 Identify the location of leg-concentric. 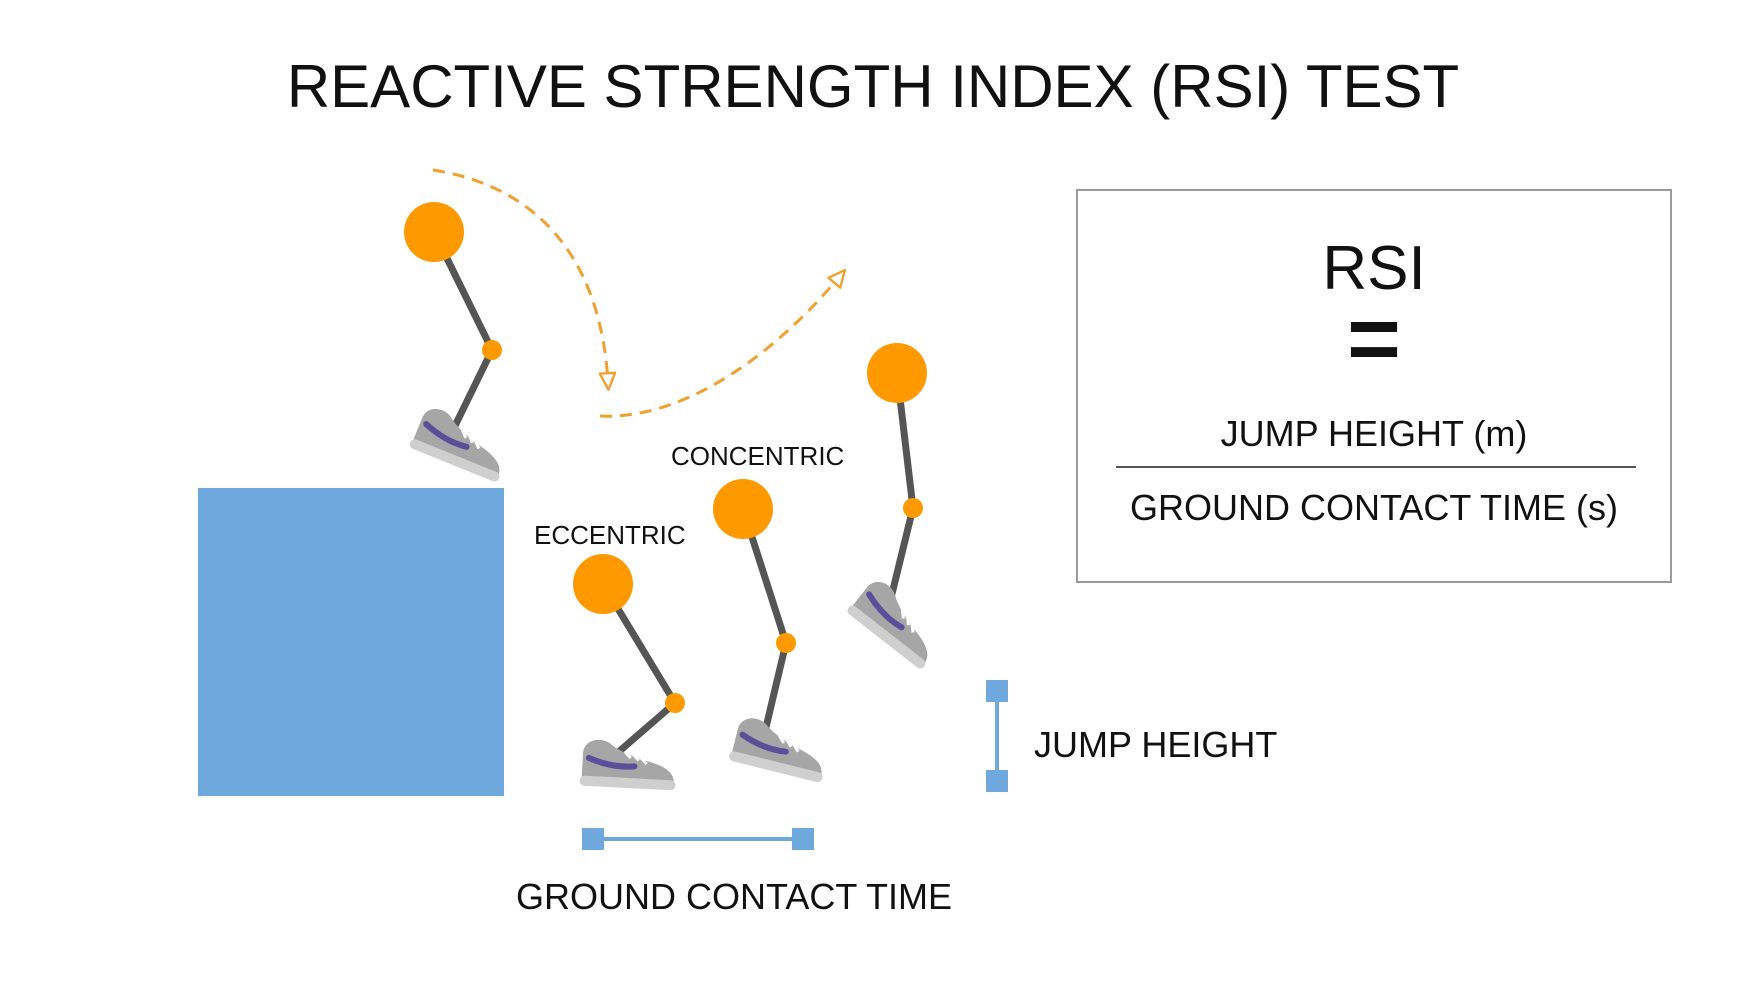
(768, 631).